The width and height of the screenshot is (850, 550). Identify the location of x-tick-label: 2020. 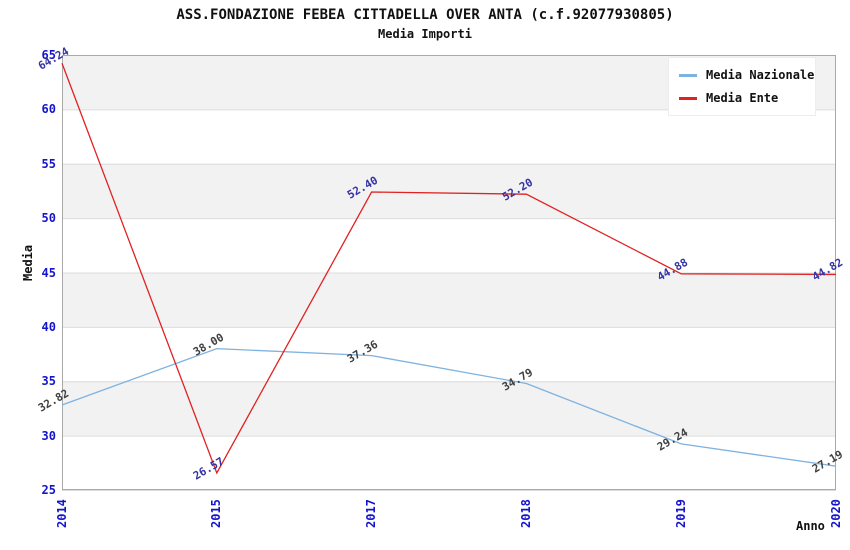
(835, 513).